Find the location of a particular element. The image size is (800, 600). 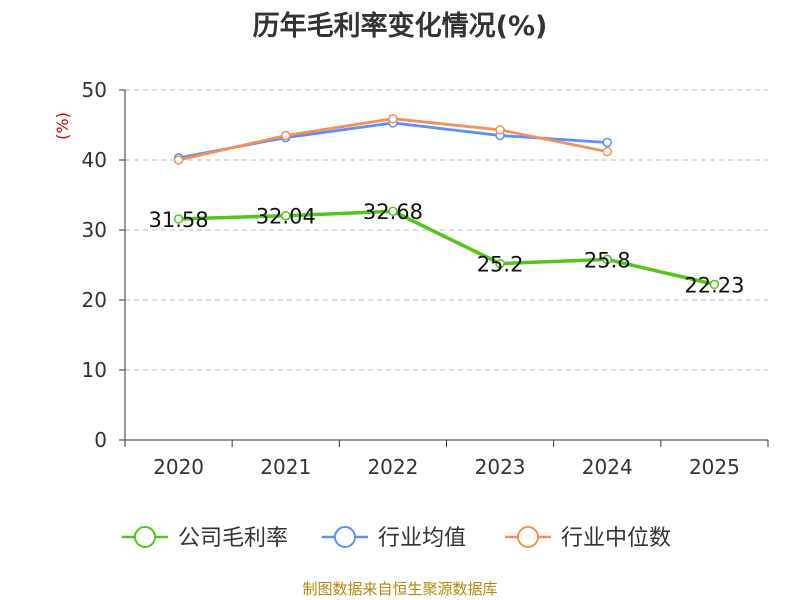

legend-item-0: 公司毛利率 is located at coordinates (205, 538).